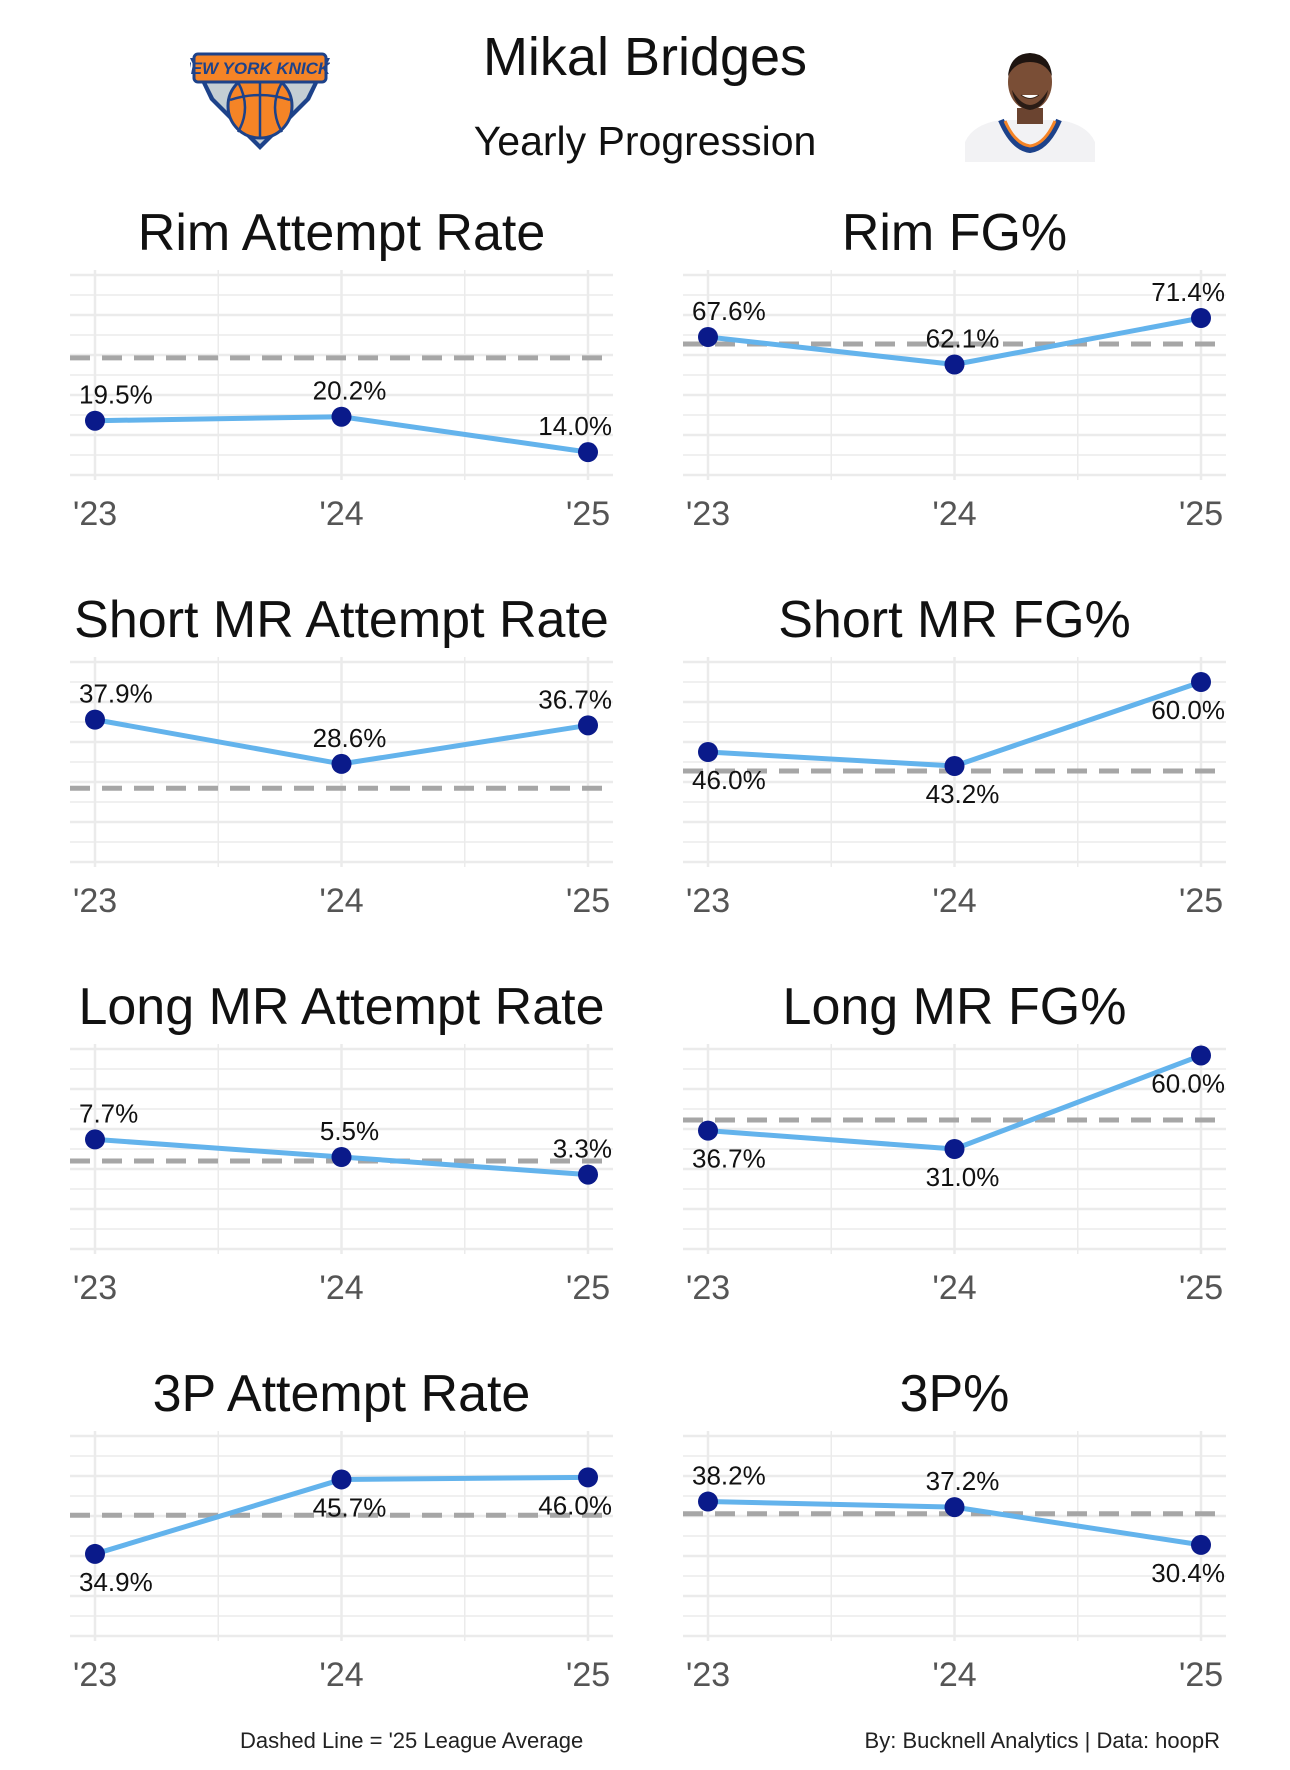 Image resolution: width=1290 pixels, height=1770 pixels. I want to click on chart-title: Rim FG%, so click(954, 233).